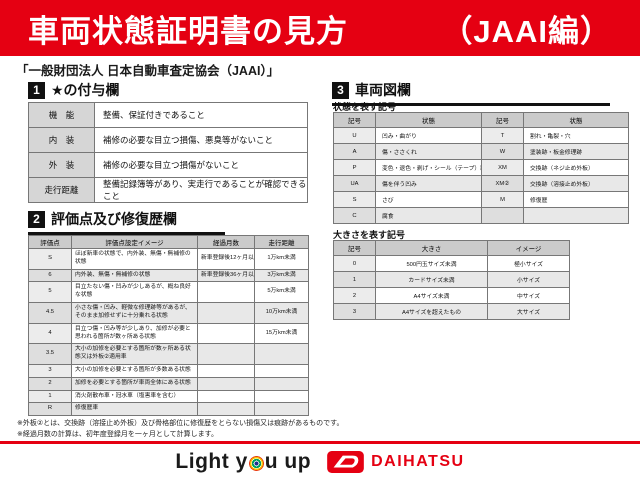 Image resolution: width=640 pixels, height=480 pixels. I want to click on table-row: 0 500円玉サイズ未満 極小サイズ, so click(451, 263).